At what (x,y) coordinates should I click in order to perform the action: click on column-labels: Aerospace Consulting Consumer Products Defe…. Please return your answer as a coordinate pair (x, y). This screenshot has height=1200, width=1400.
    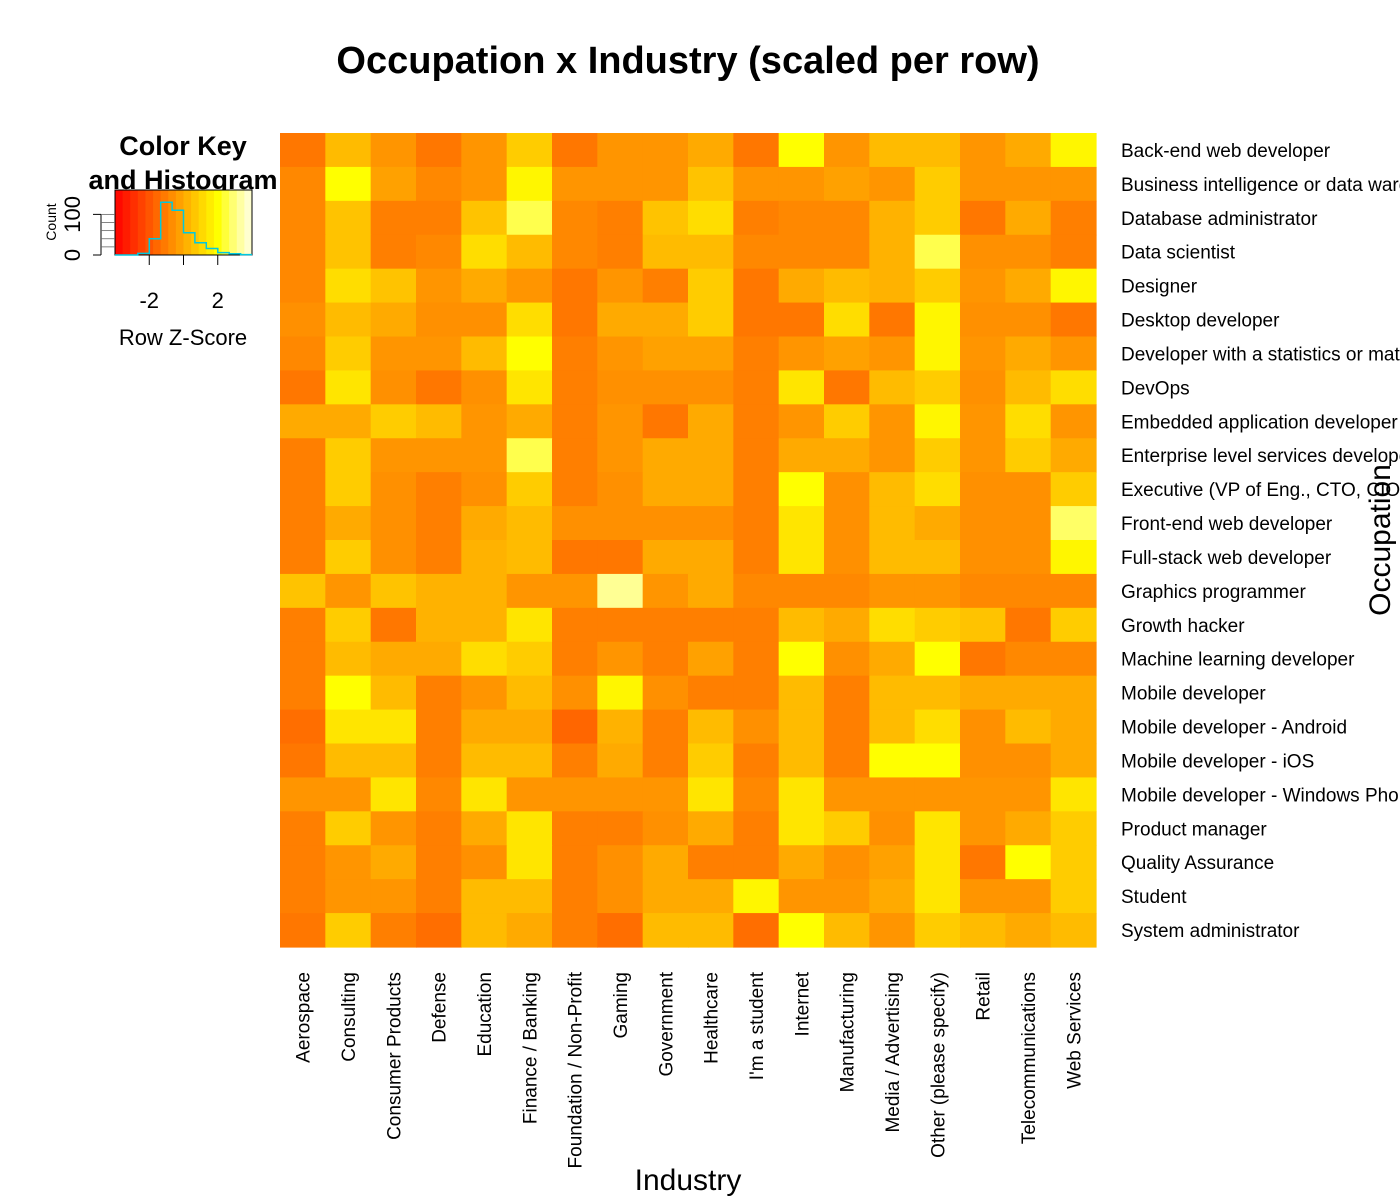
    Looking at the image, I should click on (690, 1069).